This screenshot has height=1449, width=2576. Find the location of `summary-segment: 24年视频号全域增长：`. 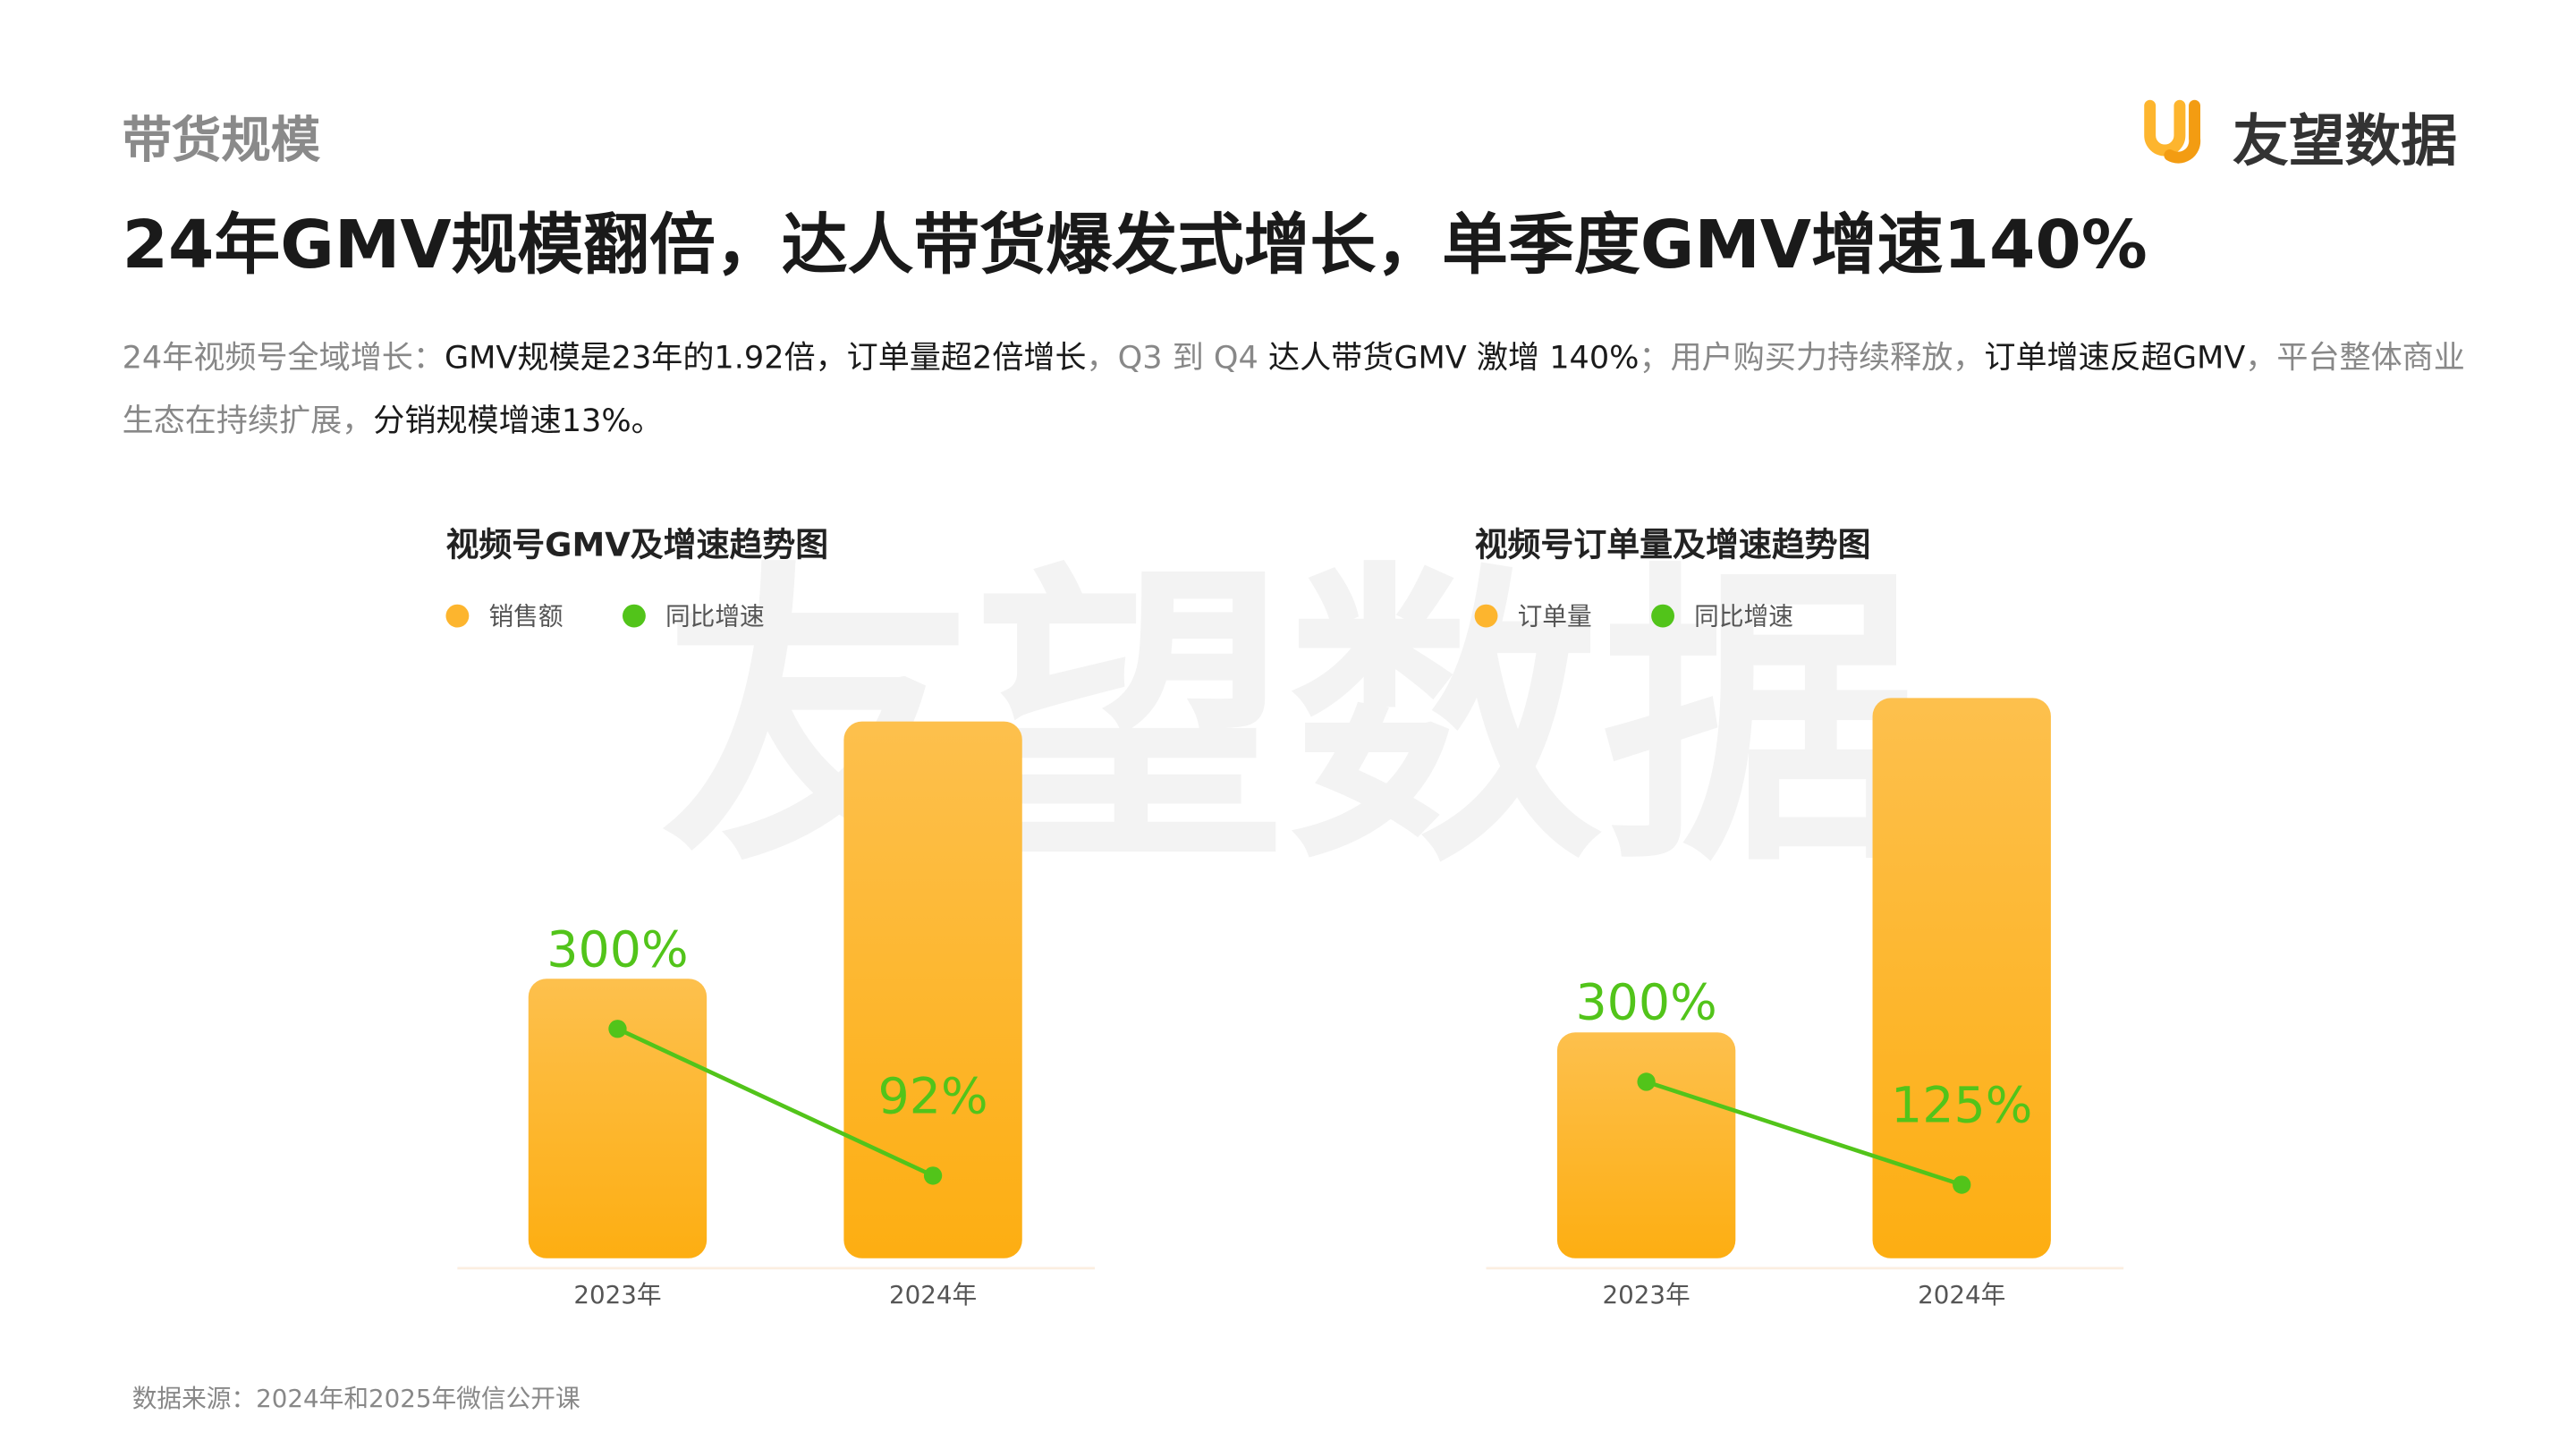

summary-segment: 24年视频号全域增长： is located at coordinates (283, 358).